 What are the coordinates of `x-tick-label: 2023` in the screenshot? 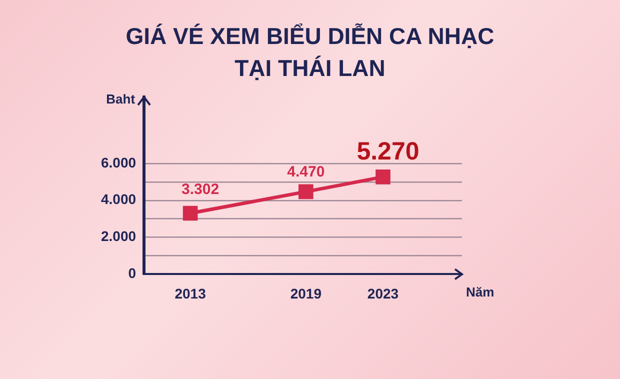 It's located at (383, 293).